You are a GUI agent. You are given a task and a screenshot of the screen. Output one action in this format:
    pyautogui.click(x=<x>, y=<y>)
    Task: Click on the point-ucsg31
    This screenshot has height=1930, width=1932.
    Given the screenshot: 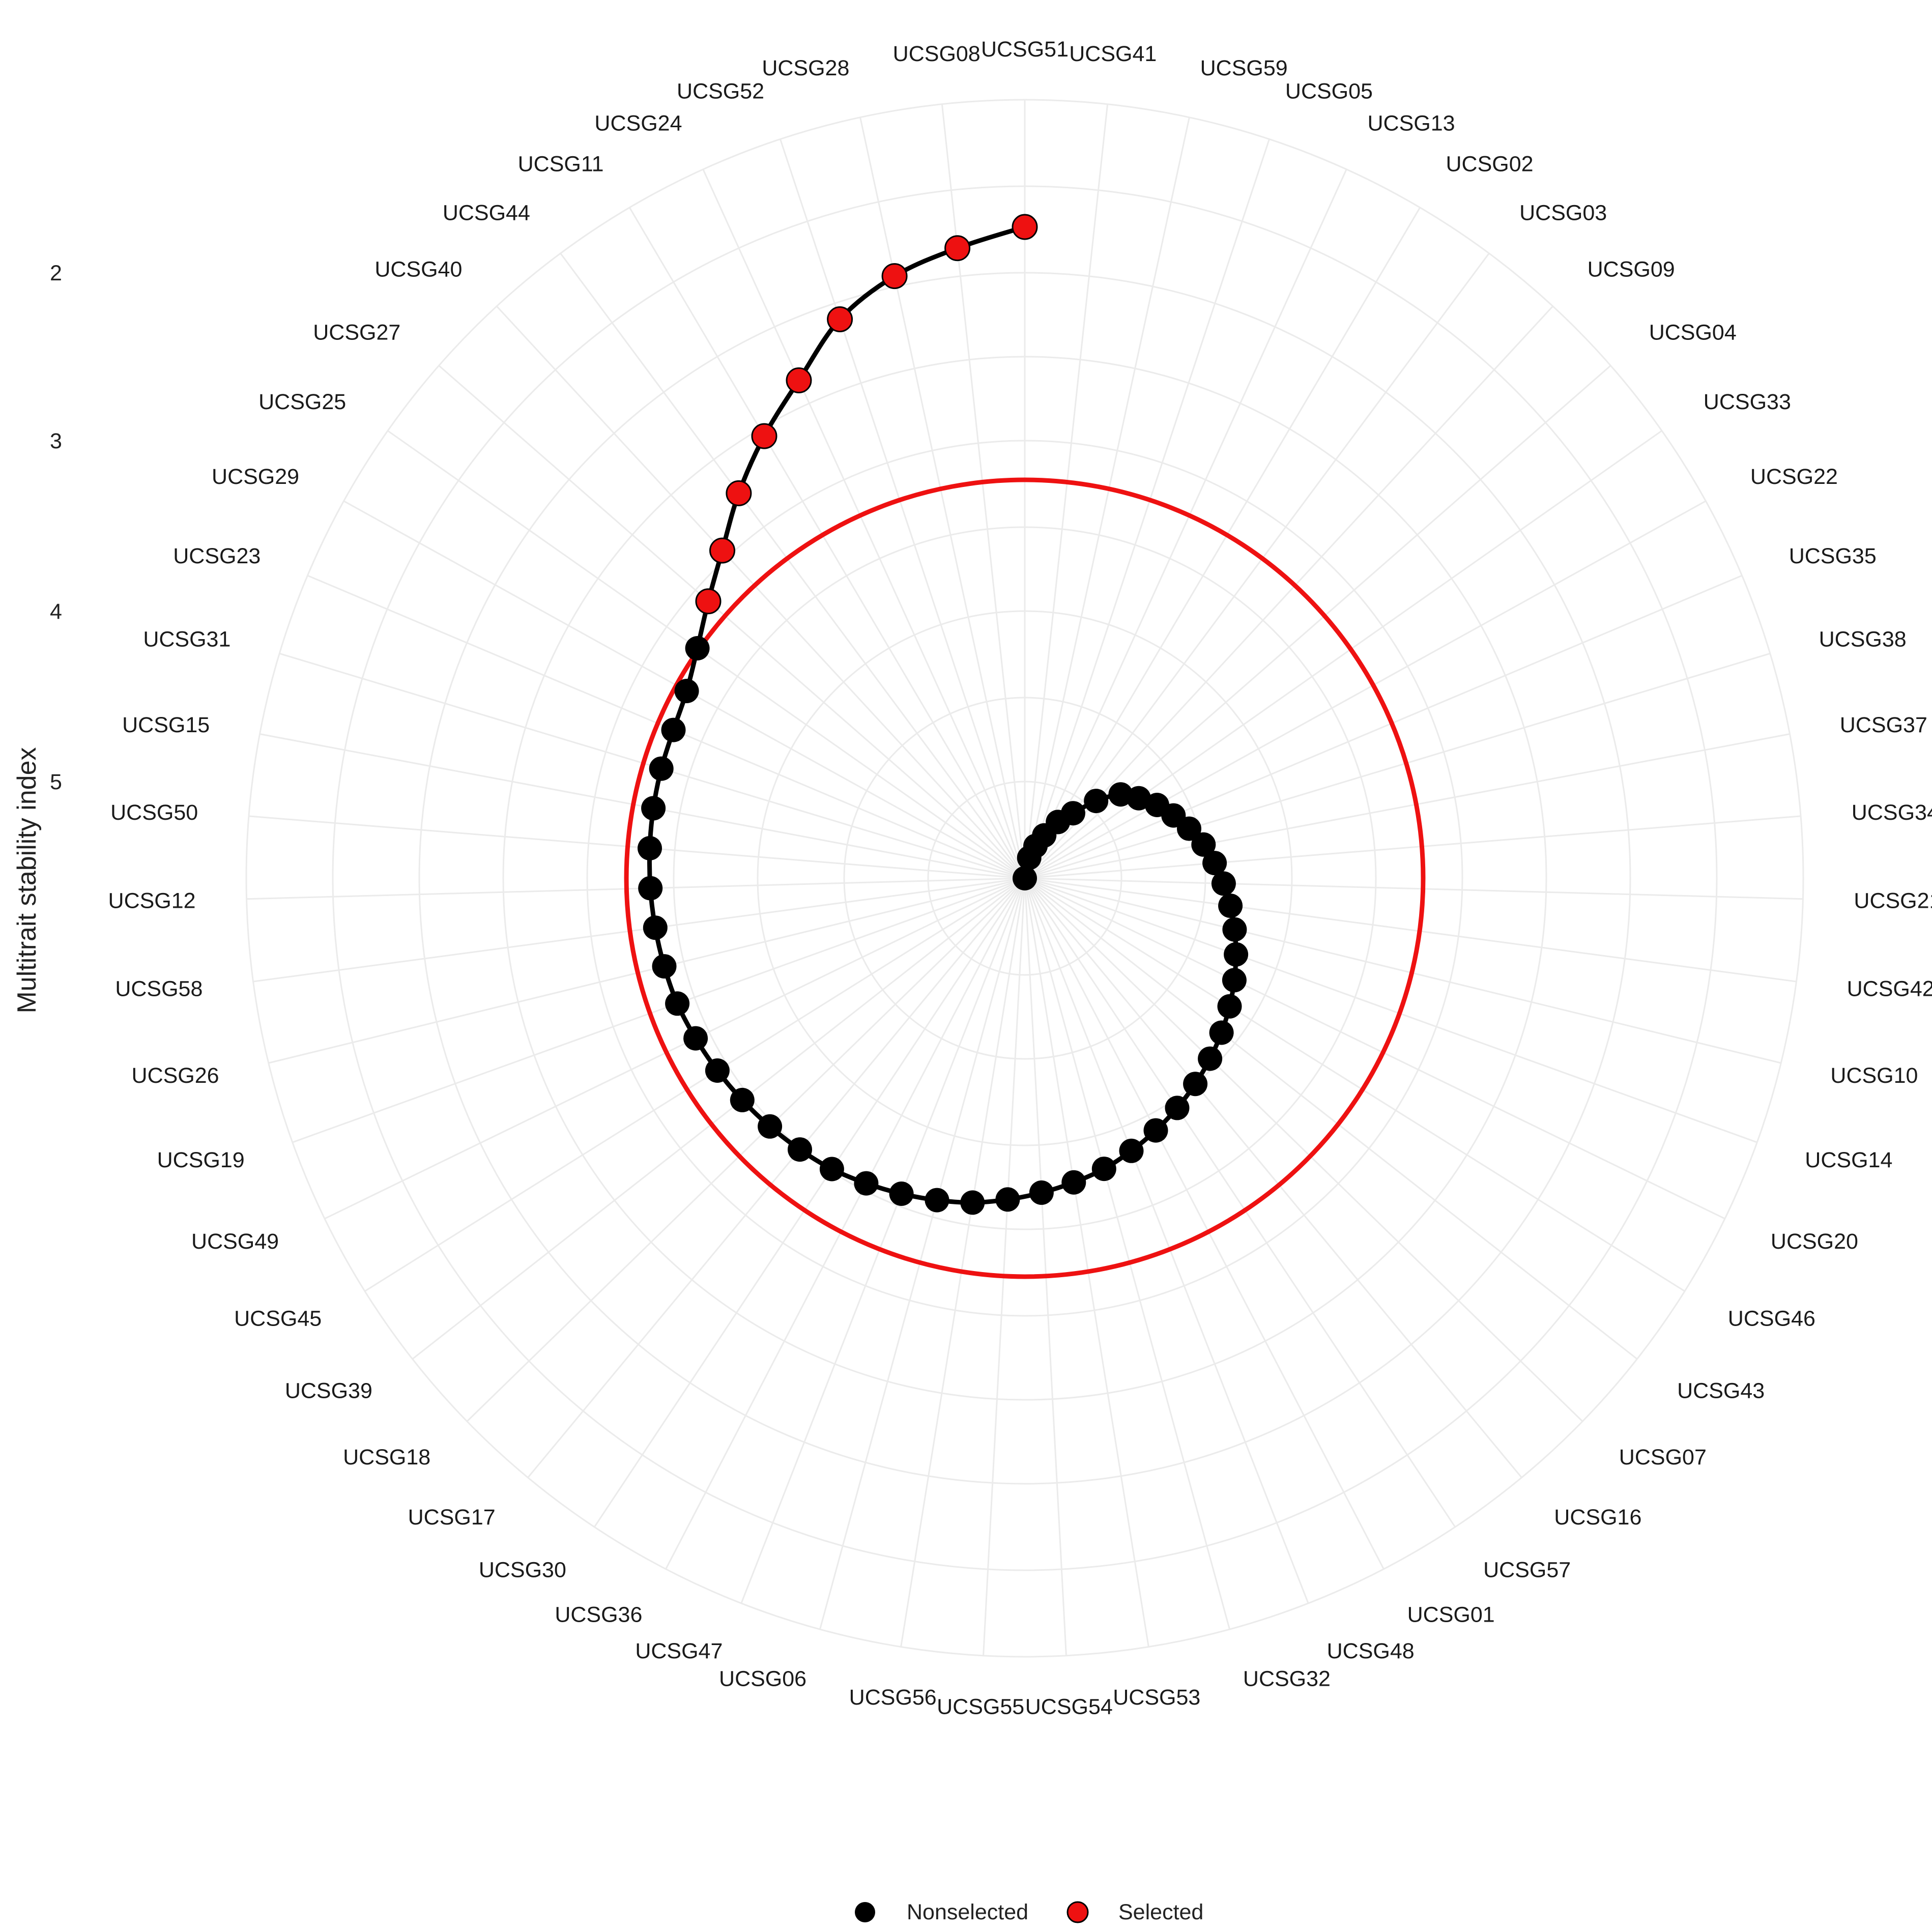 What is the action you would take?
    pyautogui.click(x=662, y=768)
    